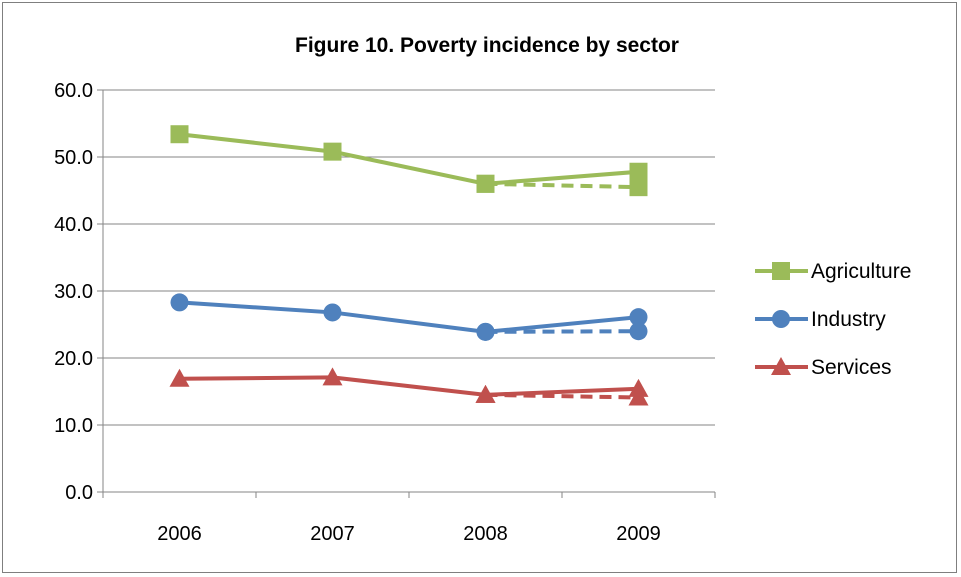 The height and width of the screenshot is (577, 961). Describe the element at coordinates (73, 91) in the screenshot. I see `y-tick-label: 60.0` at that location.